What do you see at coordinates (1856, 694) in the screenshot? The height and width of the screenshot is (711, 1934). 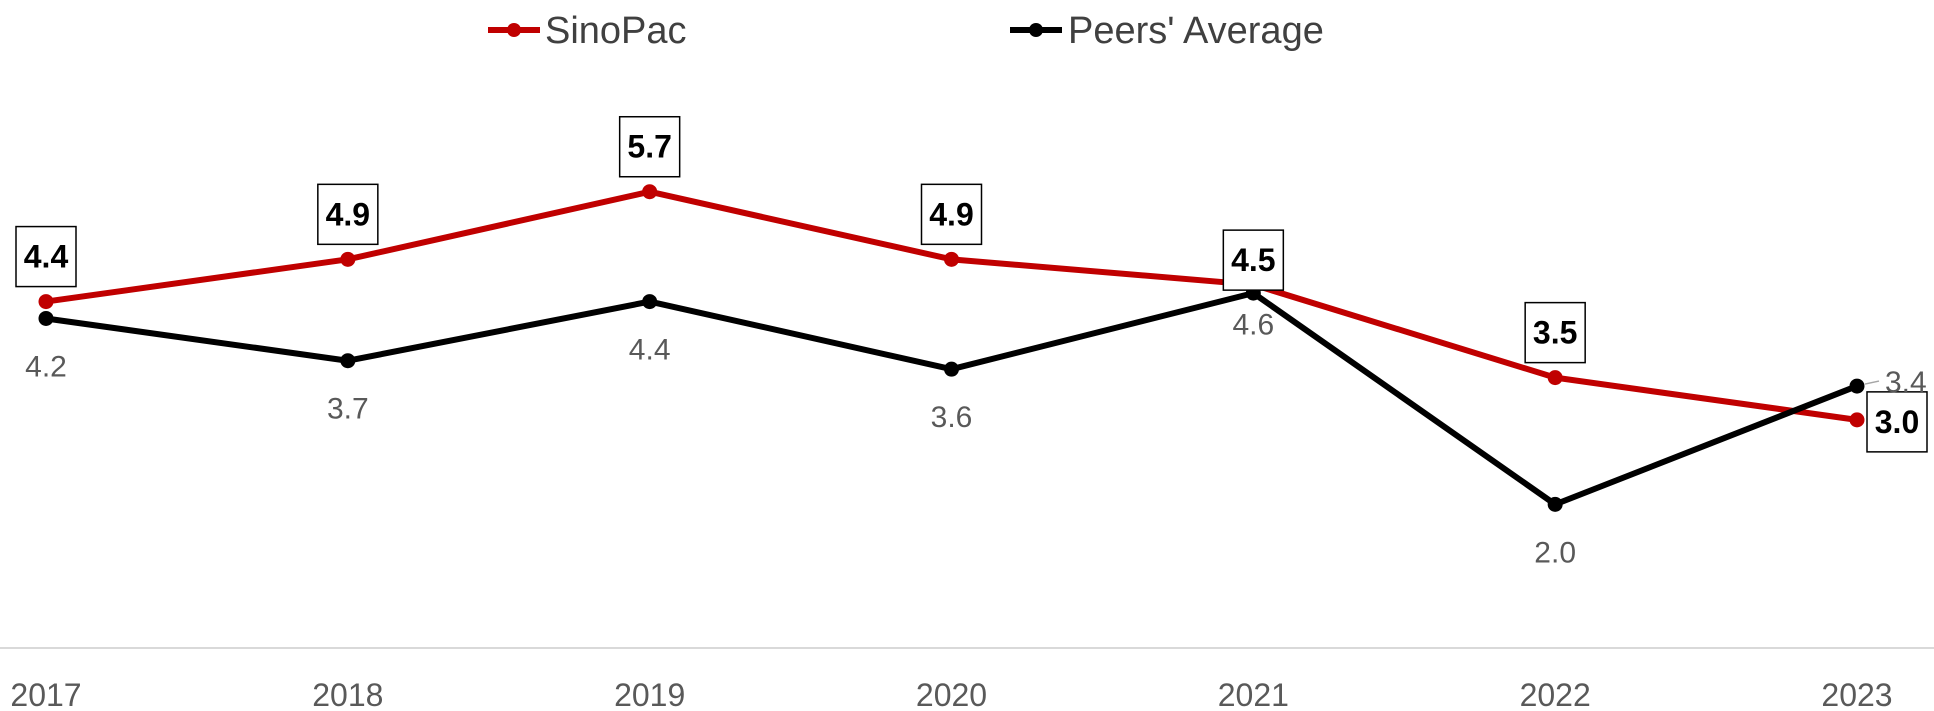 I see `x-tick-label-2023: 2023` at bounding box center [1856, 694].